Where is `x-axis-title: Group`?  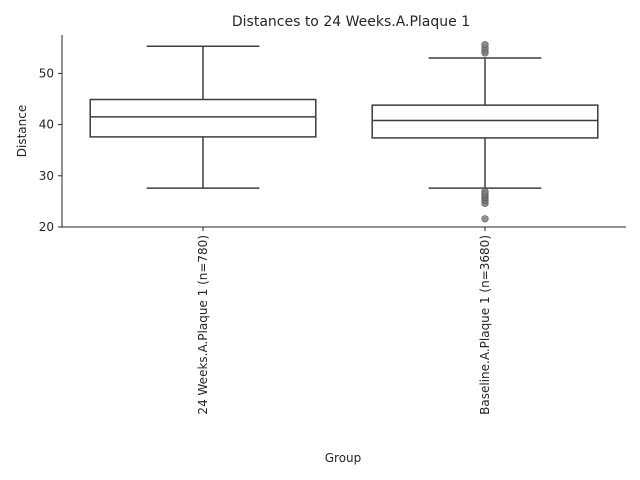
x-axis-title: Group is located at coordinates (343, 458).